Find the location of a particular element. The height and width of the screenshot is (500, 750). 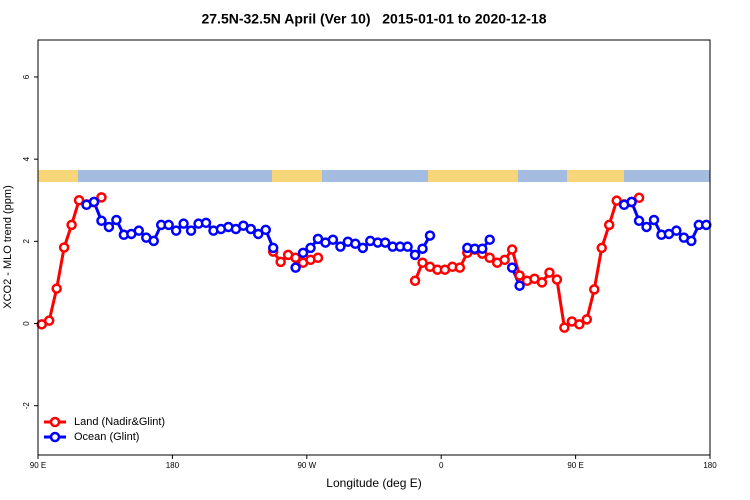

x-tick-label: 90 W is located at coordinates (306, 465).